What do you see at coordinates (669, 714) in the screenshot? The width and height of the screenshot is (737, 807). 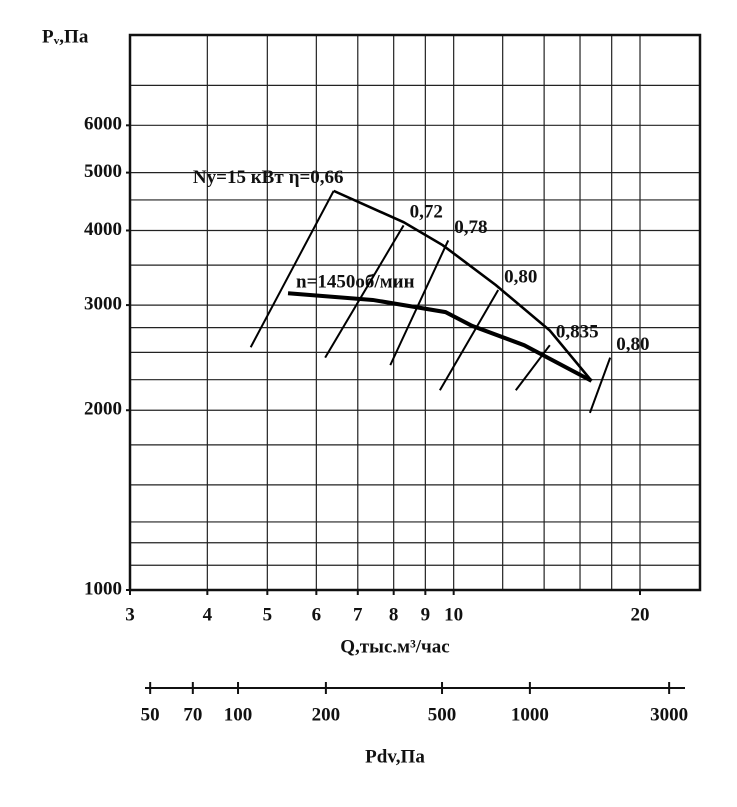 I see `secondary-tick-label: 3000` at bounding box center [669, 714].